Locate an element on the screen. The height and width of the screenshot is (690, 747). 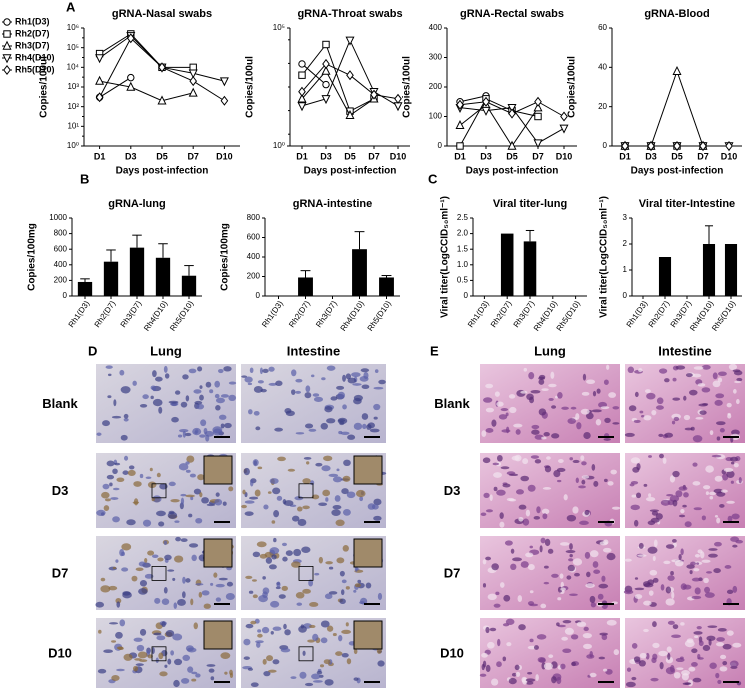
row-label: D10 is located at coordinates (60, 652).